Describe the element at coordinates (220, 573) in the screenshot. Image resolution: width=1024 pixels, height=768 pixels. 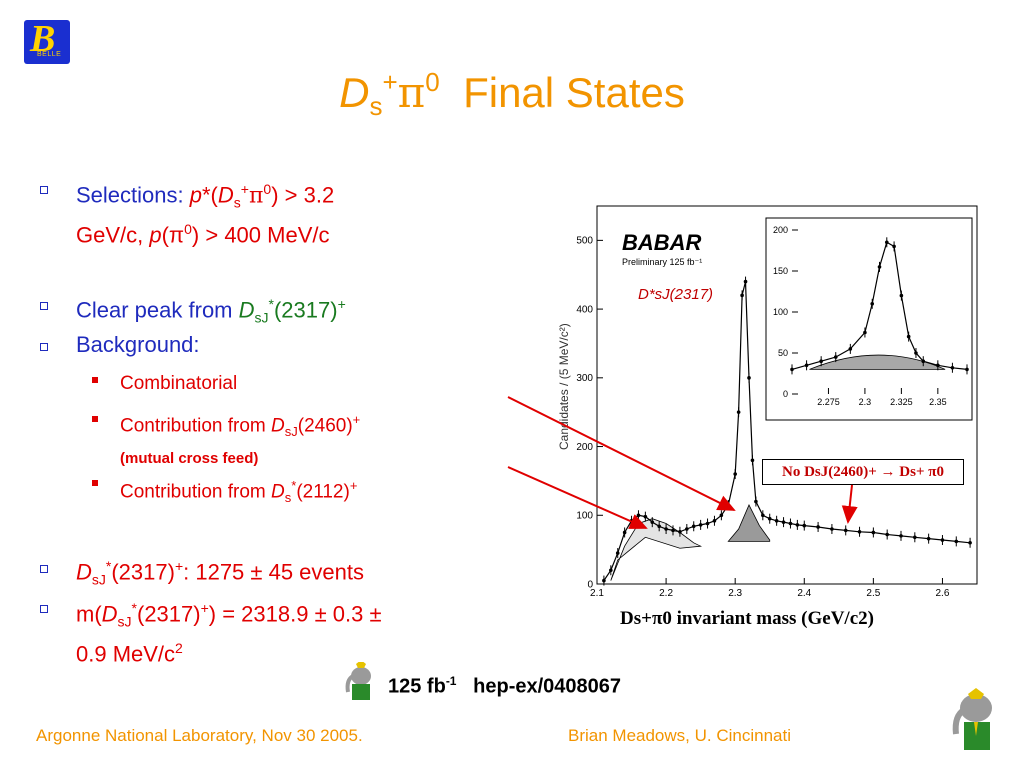
I see `bullet-events: DsJ*(2317)+: 1275 ± 45 events` at that location.